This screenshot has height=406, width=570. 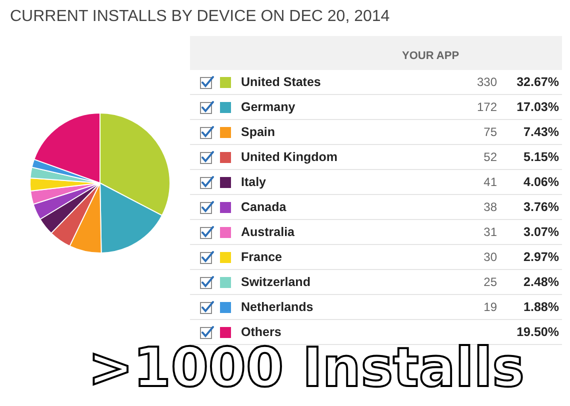 What do you see at coordinates (541, 157) in the screenshot?
I see `text: 5.15%` at bounding box center [541, 157].